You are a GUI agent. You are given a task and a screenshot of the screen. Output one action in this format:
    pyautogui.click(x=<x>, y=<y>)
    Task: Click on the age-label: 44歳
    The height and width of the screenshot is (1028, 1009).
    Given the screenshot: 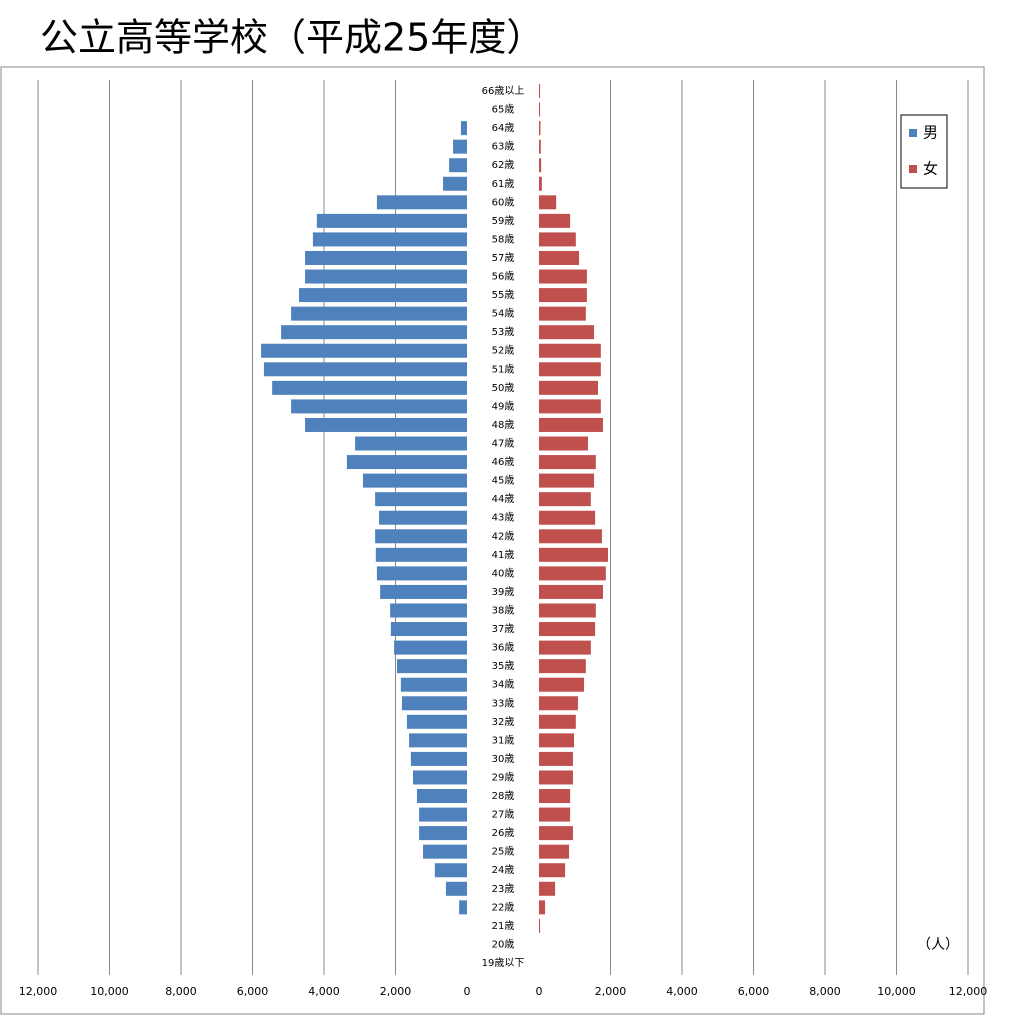 What is the action you would take?
    pyautogui.click(x=503, y=499)
    